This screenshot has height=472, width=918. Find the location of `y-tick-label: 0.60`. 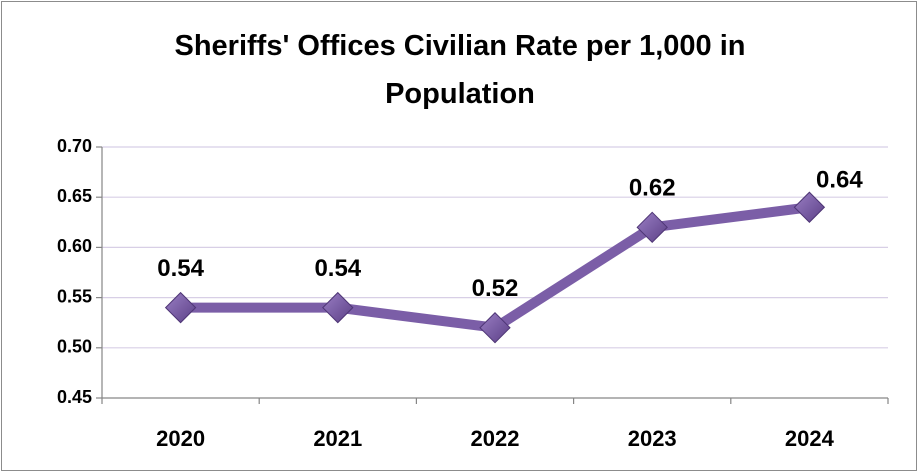

y-tick-label: 0.60 is located at coordinates (74, 246).